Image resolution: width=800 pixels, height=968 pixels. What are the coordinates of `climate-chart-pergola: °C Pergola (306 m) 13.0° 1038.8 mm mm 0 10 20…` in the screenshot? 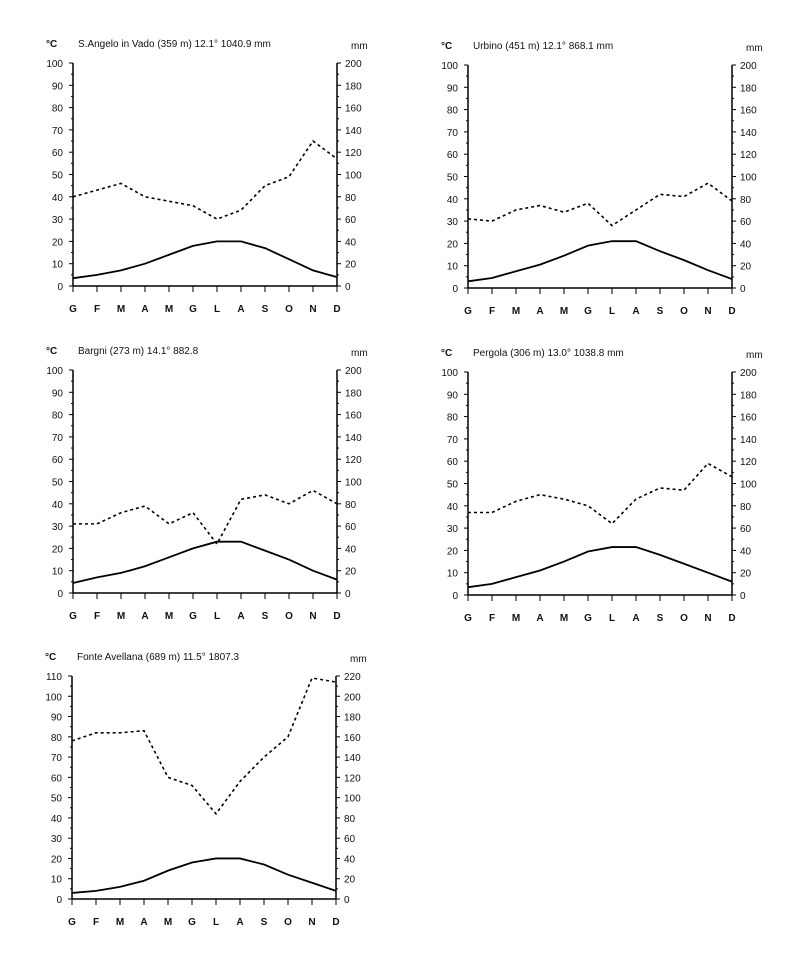 It's located at (615, 492).